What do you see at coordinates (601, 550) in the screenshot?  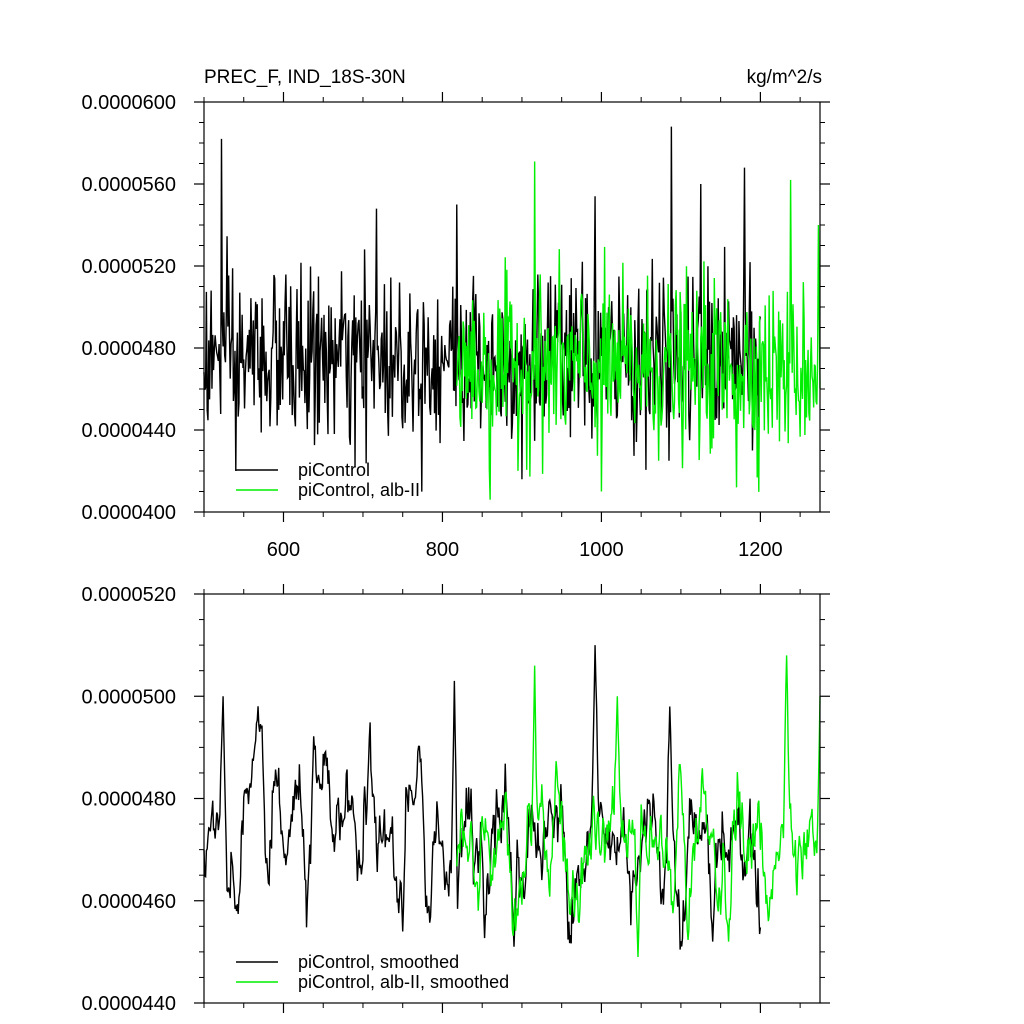 I see `top-x-tick-label-2: 1000` at bounding box center [601, 550].